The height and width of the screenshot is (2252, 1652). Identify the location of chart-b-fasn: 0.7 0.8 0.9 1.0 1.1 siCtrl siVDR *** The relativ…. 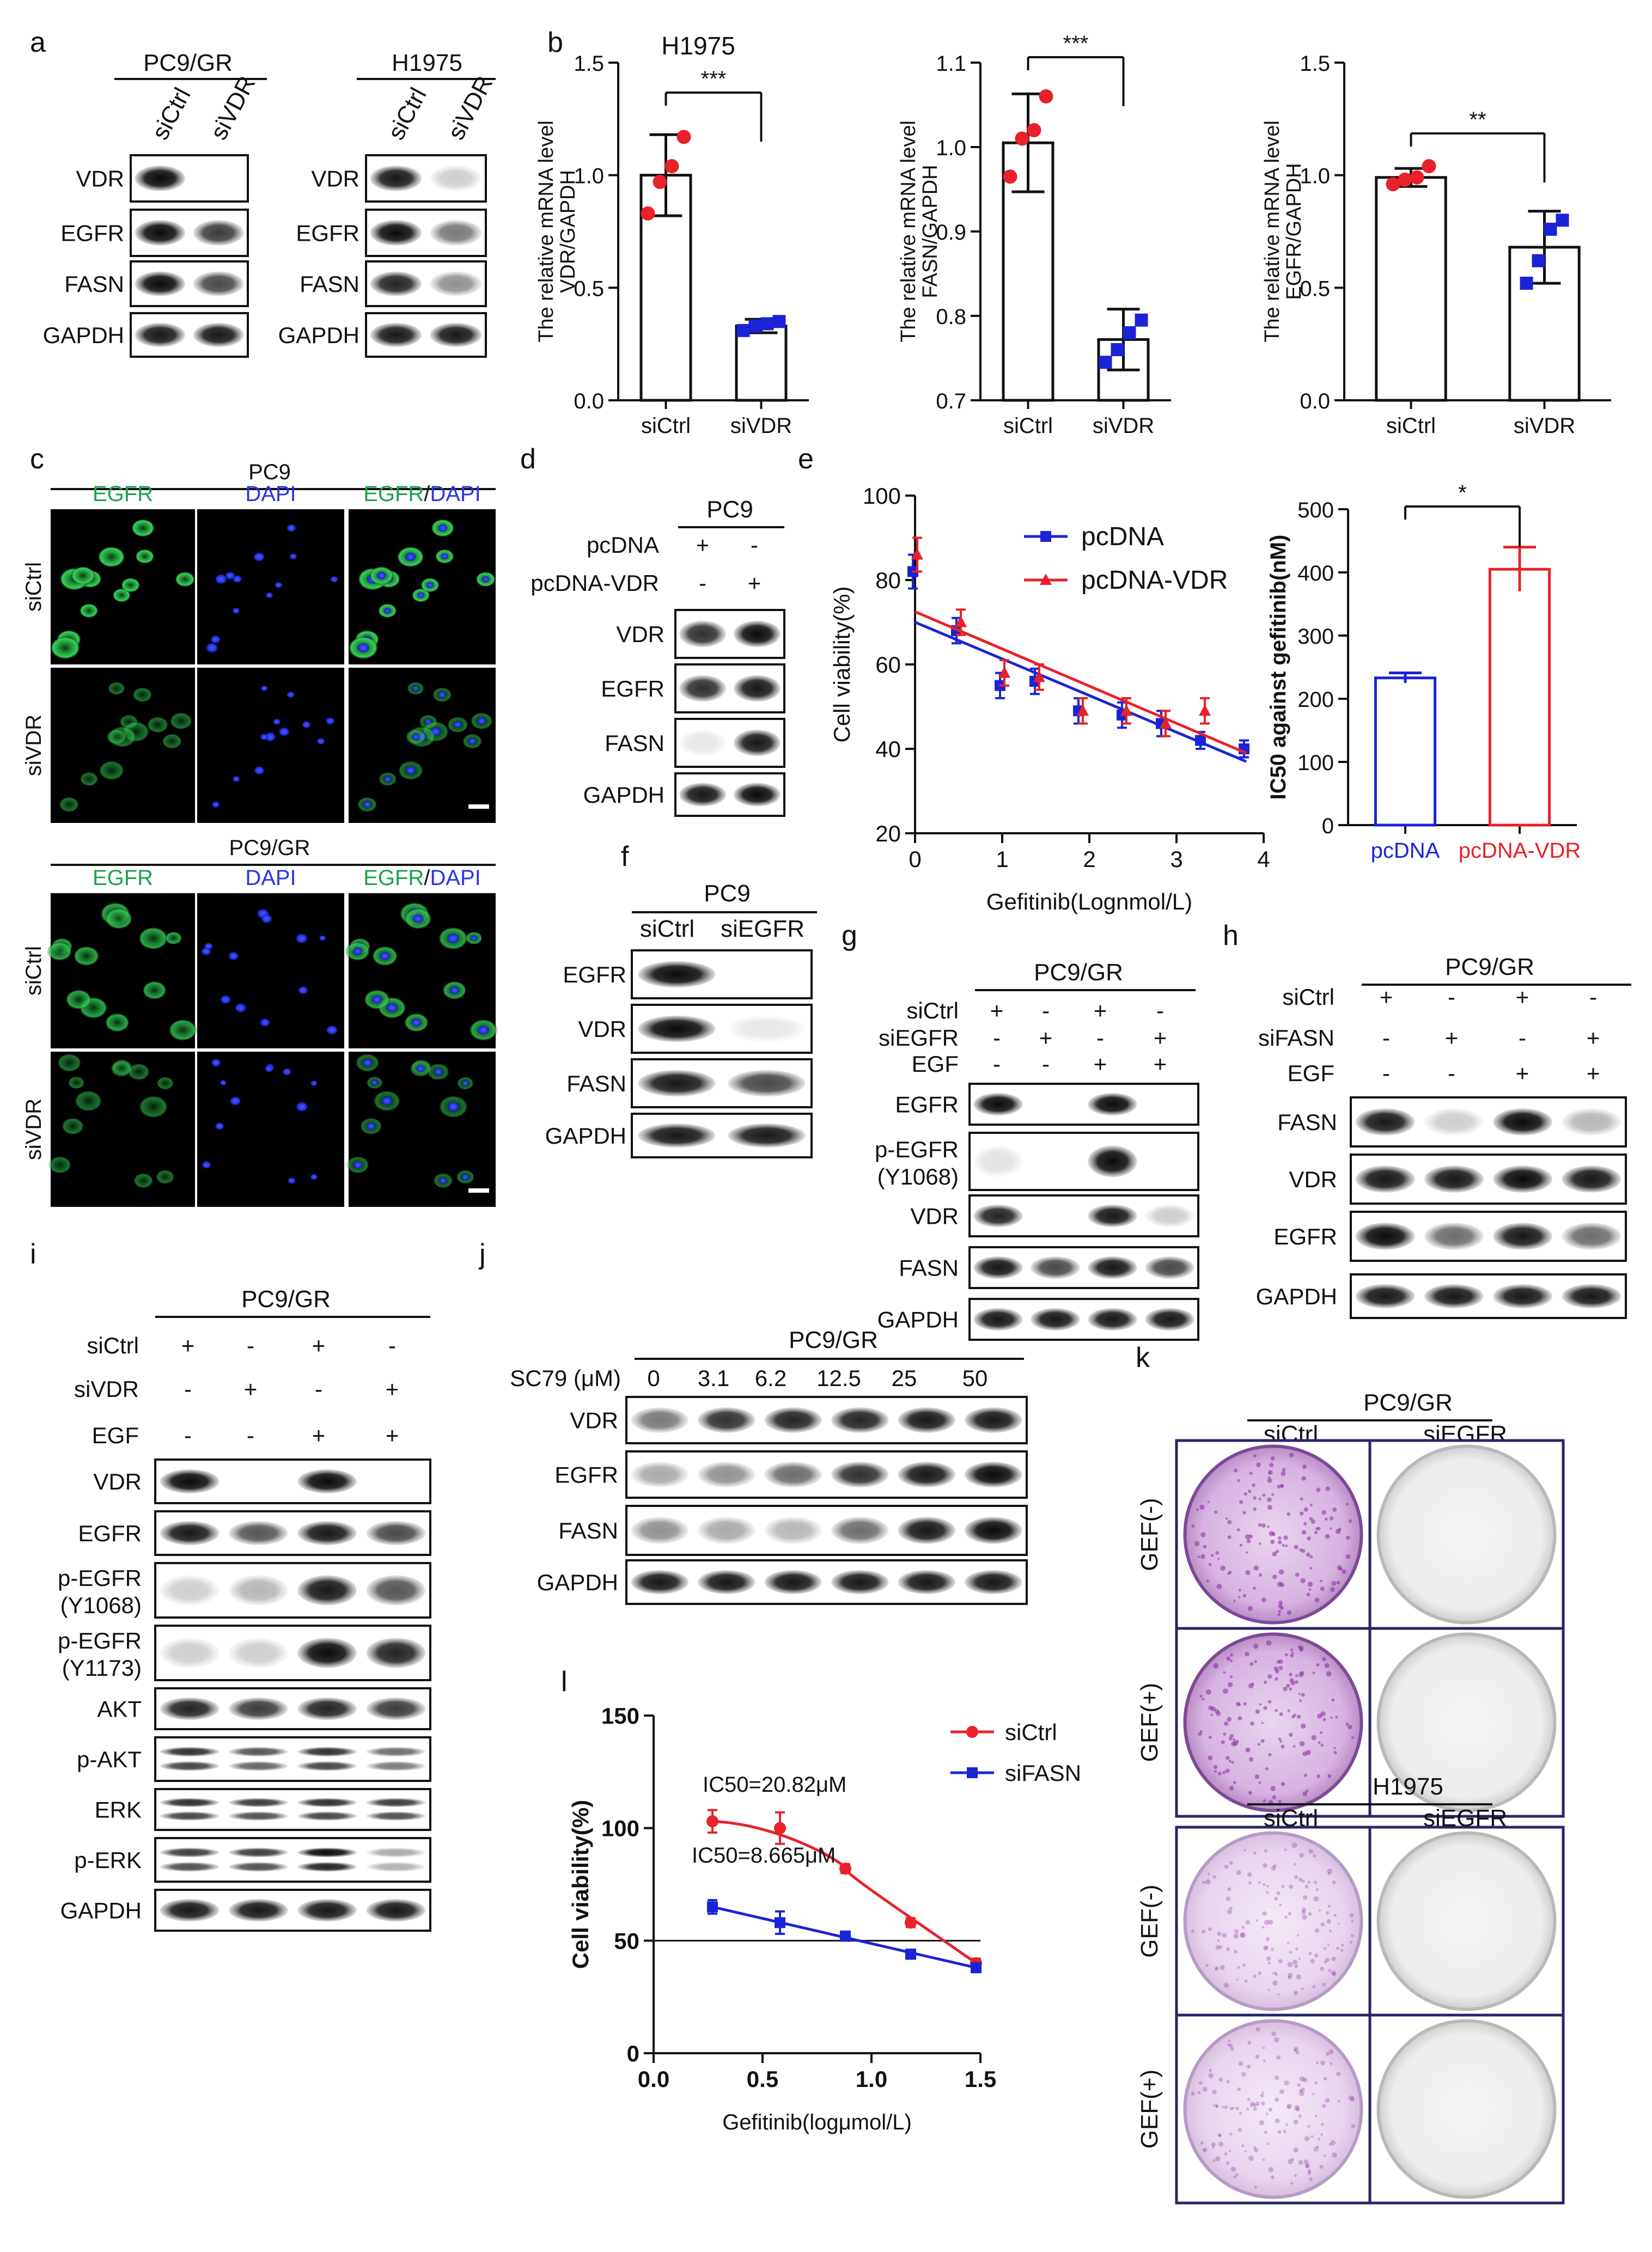
(1034, 235).